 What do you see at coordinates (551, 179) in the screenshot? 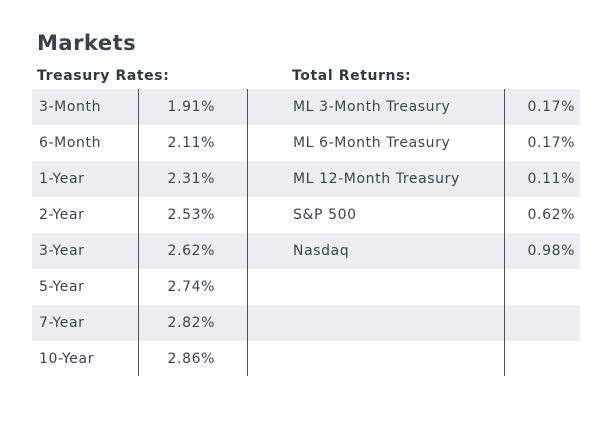
I see `return-value: 0.11%` at bounding box center [551, 179].